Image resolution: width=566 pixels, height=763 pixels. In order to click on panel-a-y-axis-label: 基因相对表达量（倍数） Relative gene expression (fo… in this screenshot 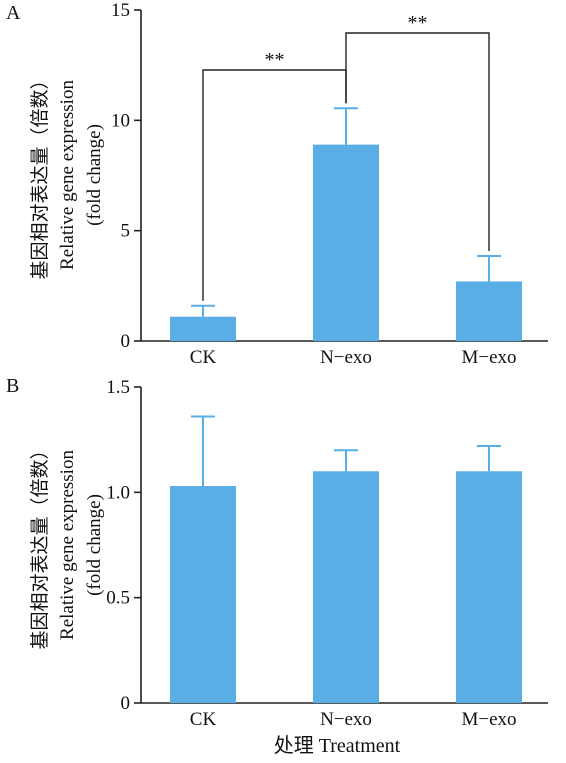, I will do `click(67, 174)`.